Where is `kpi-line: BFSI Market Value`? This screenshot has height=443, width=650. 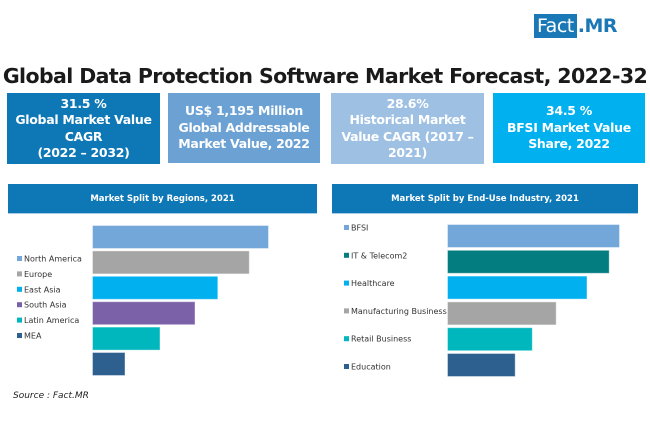
kpi-line: BFSI Market Value is located at coordinates (569, 127).